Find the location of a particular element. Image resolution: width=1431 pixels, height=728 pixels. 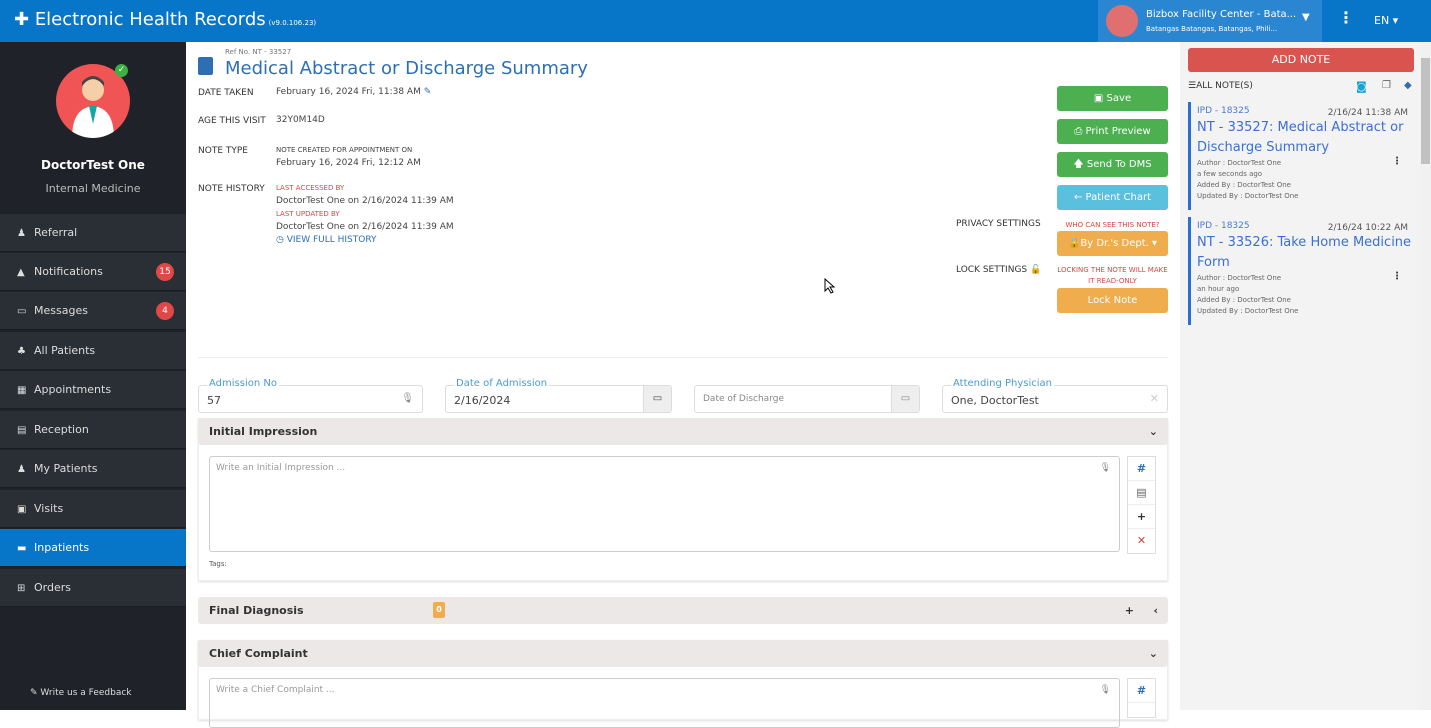

initial-impression-header: Initial Impression ⌄ is located at coordinates (683, 431).